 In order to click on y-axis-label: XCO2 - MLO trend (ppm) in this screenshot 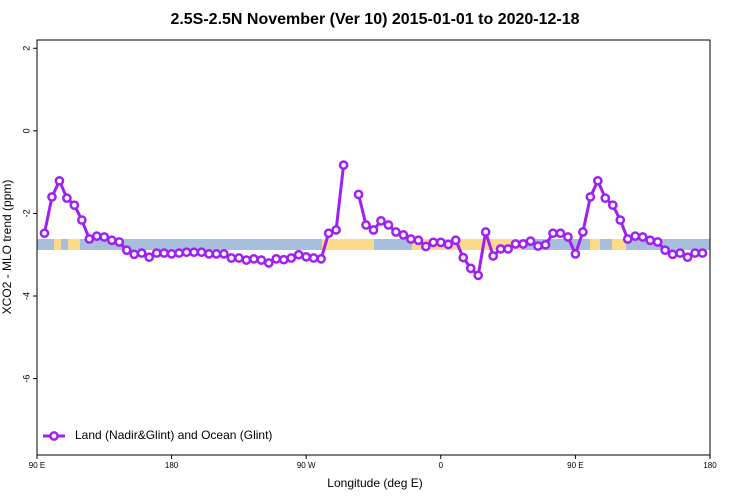, I will do `click(7, 247)`.